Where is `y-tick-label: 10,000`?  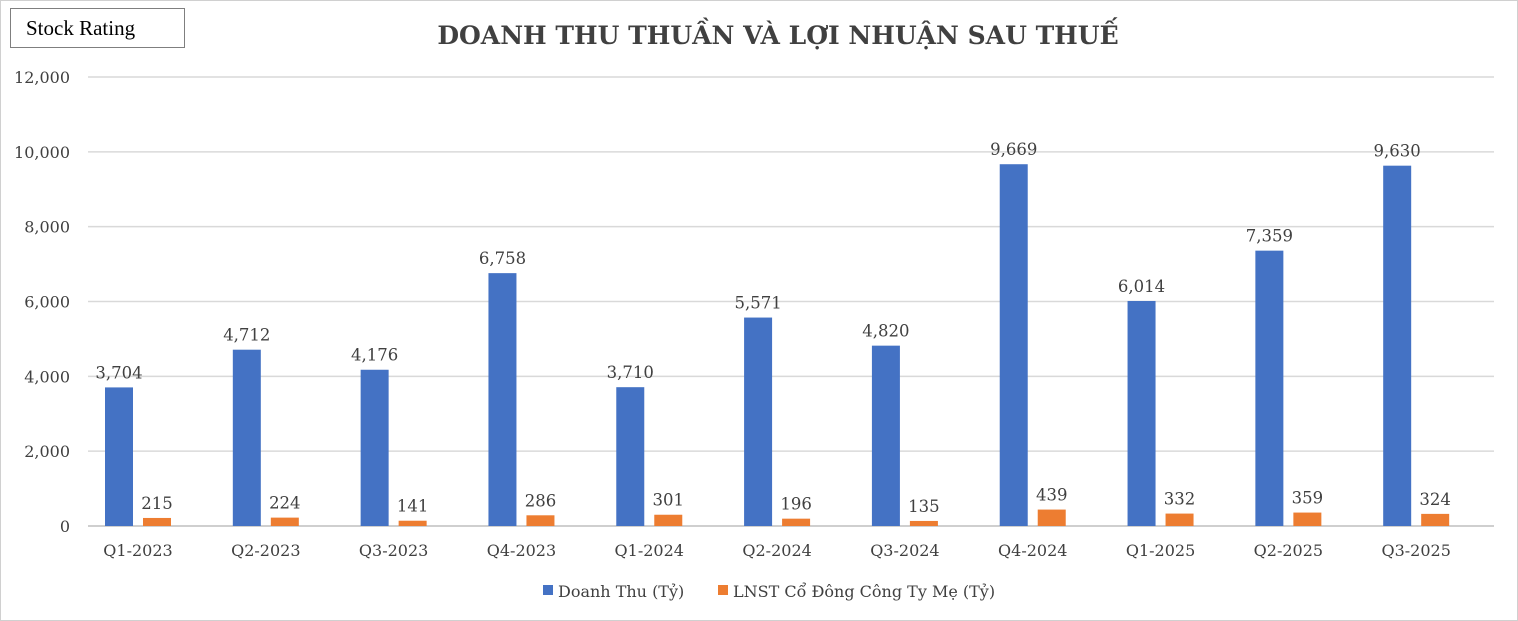
y-tick-label: 10,000 is located at coordinates (42, 152).